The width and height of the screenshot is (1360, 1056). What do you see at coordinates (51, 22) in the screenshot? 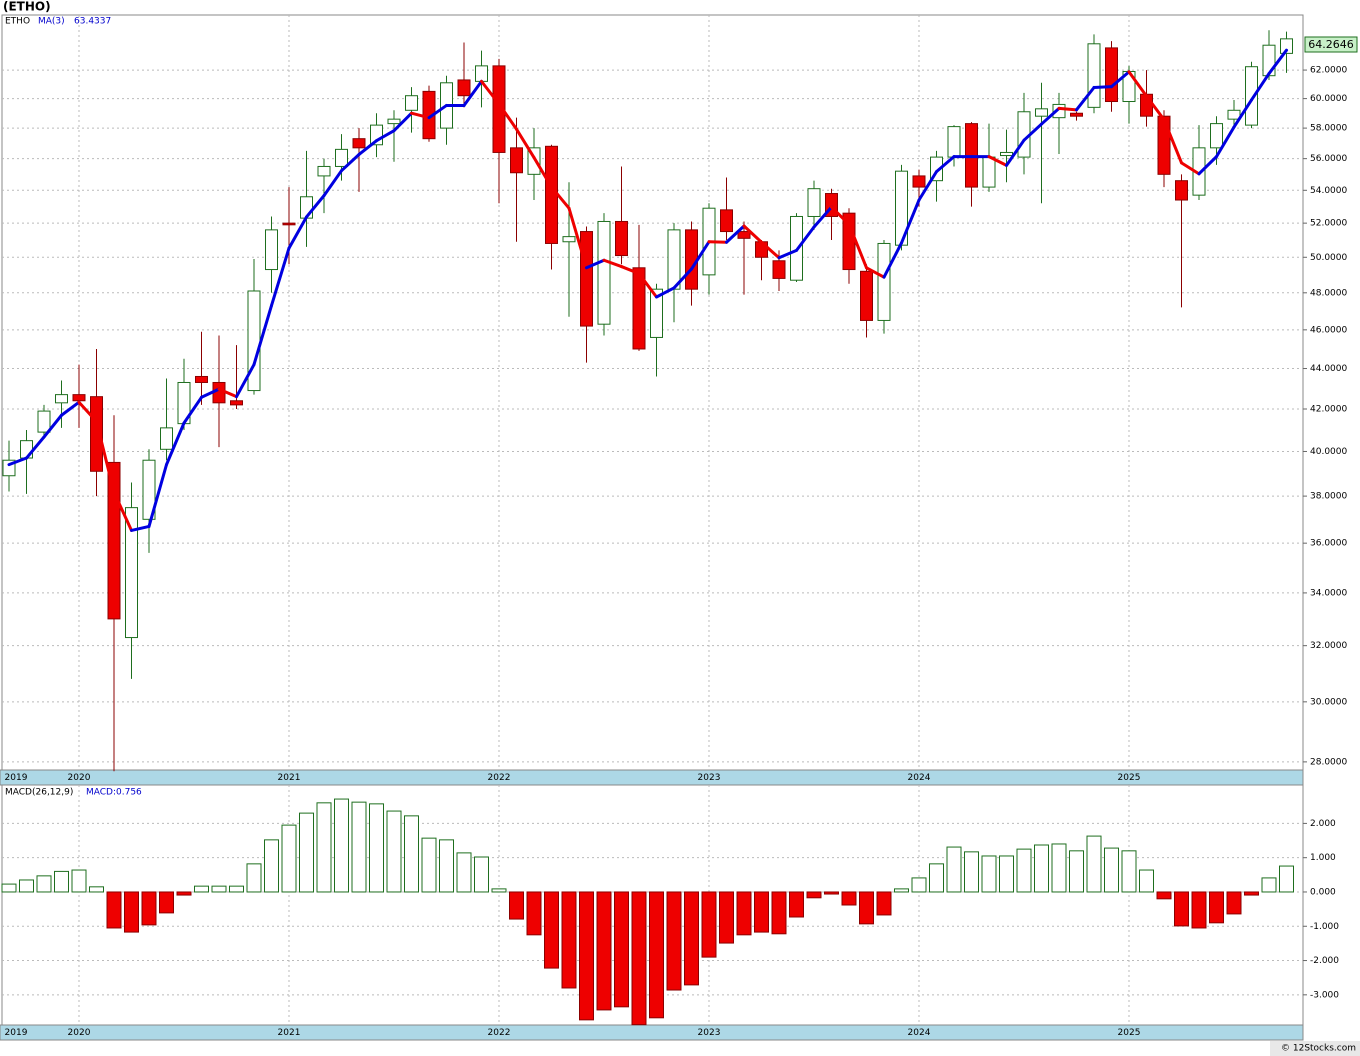
I see `ma-name: MA(3)` at bounding box center [51, 22].